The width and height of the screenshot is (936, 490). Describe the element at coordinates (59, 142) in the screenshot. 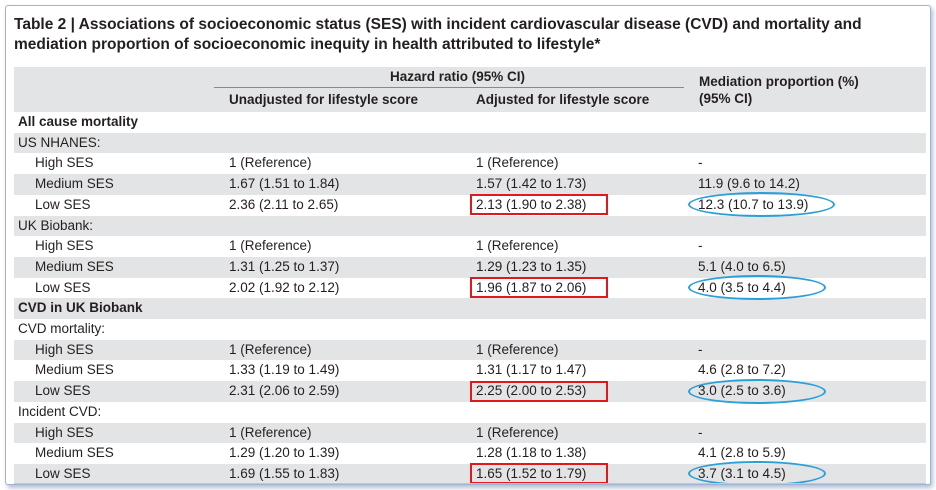

I see `row-label: US NHANES:` at that location.